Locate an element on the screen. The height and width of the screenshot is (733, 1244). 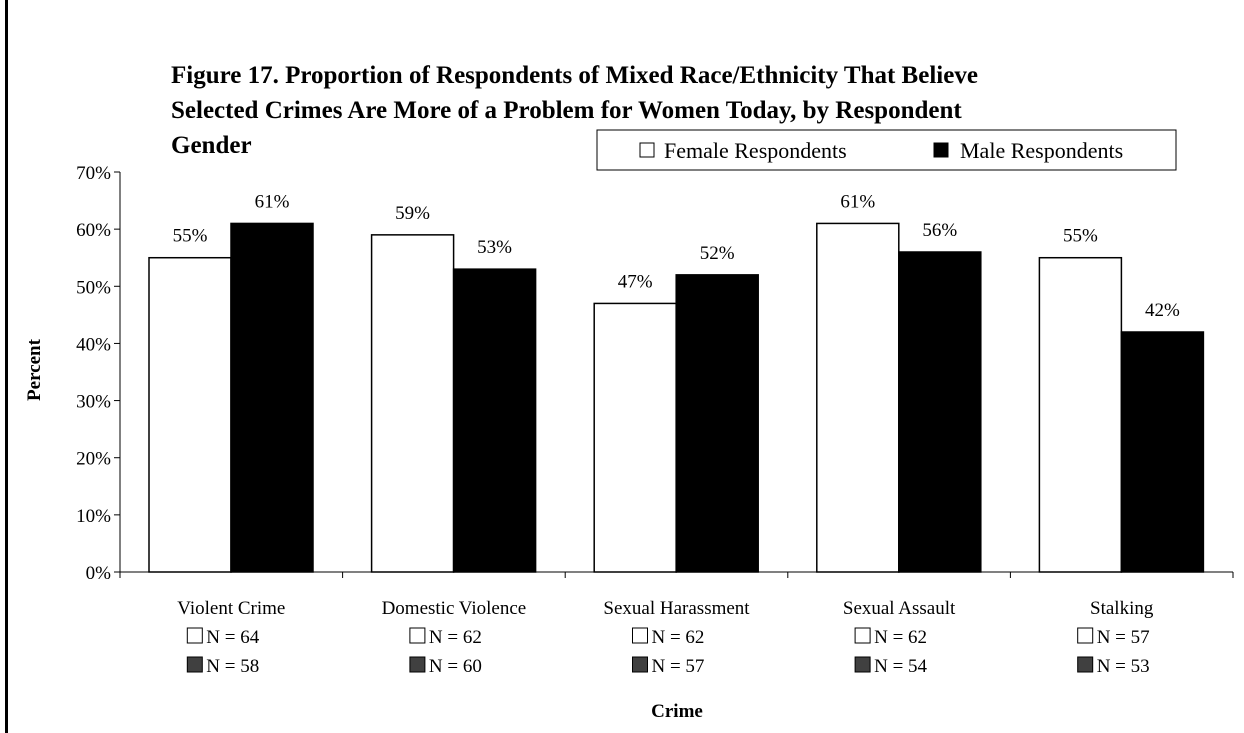
y-tick-label: 40% is located at coordinates (93, 344).